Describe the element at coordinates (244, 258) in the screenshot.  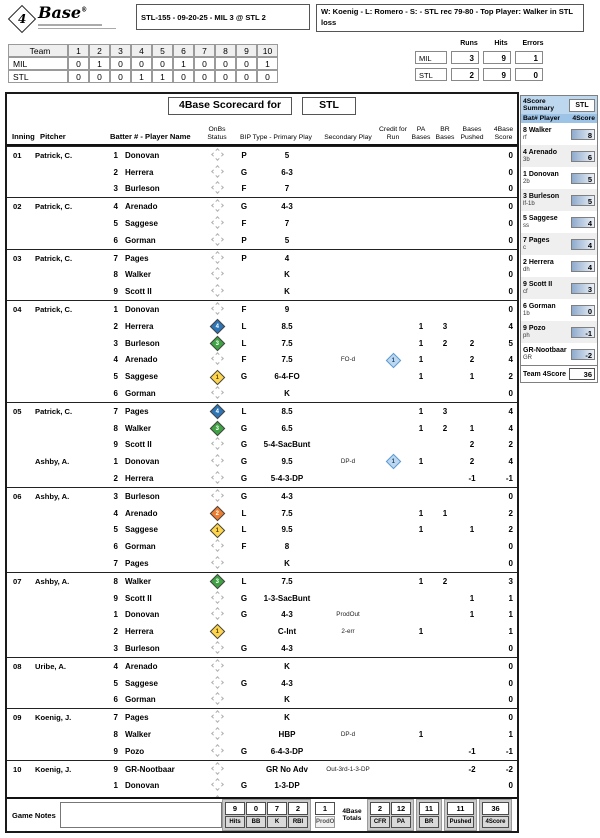
I see `bip-type-cell: P` at that location.